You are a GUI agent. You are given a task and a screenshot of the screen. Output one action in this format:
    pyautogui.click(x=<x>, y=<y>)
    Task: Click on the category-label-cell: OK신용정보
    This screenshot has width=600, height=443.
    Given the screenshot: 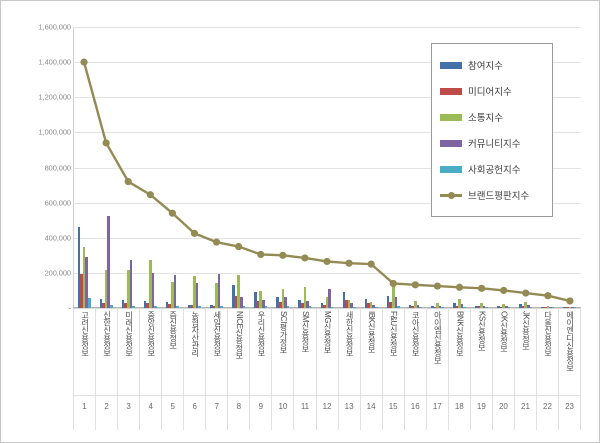 What is the action you would take?
    pyautogui.click(x=503, y=352)
    